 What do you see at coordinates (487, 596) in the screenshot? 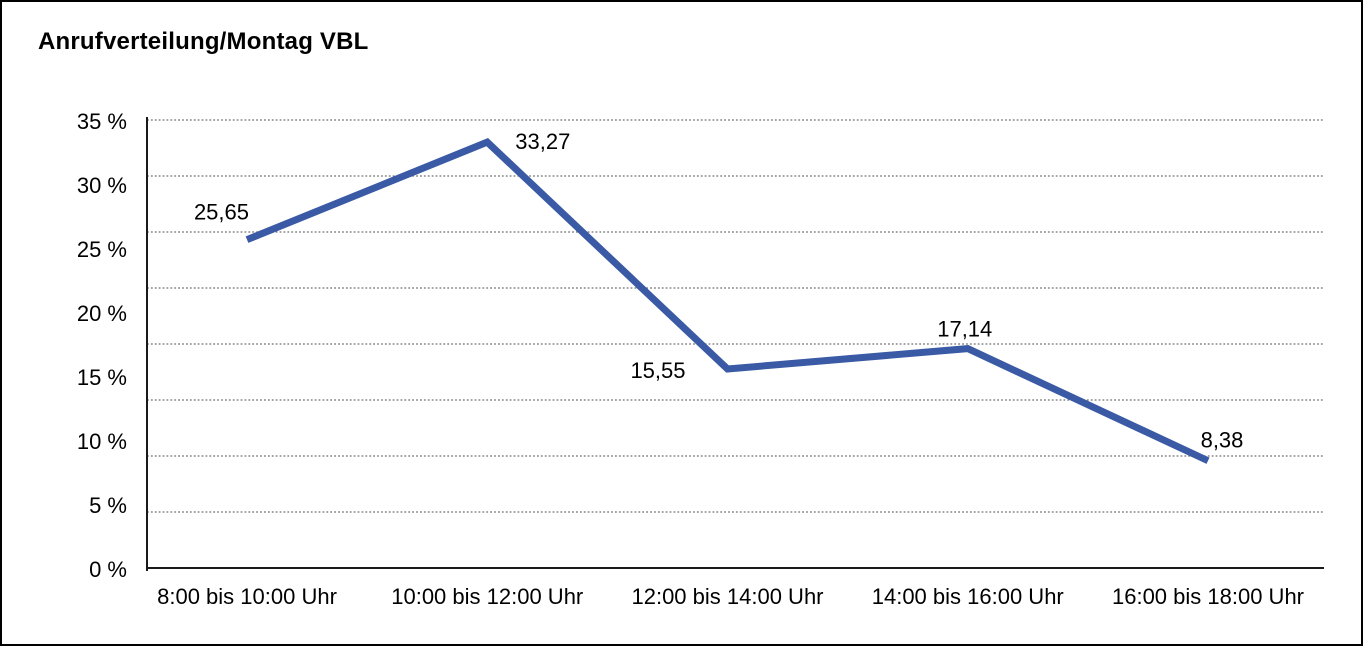
I see `x-axis-category-label: 10:00 bis 12:00 Uhr` at bounding box center [487, 596].